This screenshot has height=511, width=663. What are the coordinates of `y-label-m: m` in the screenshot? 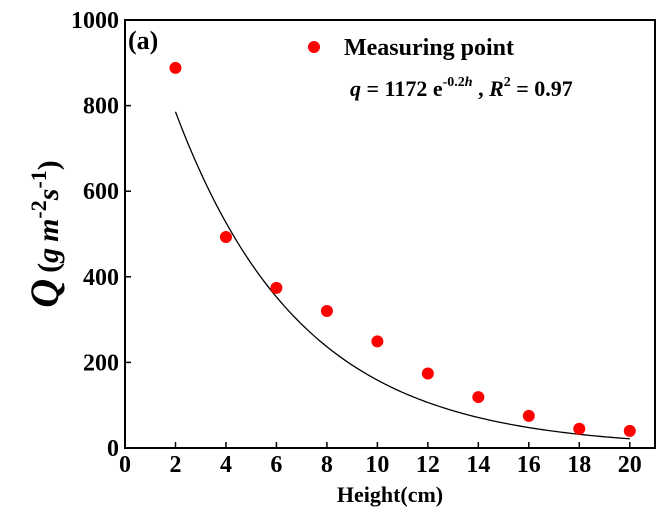 It's located at (48, 230).